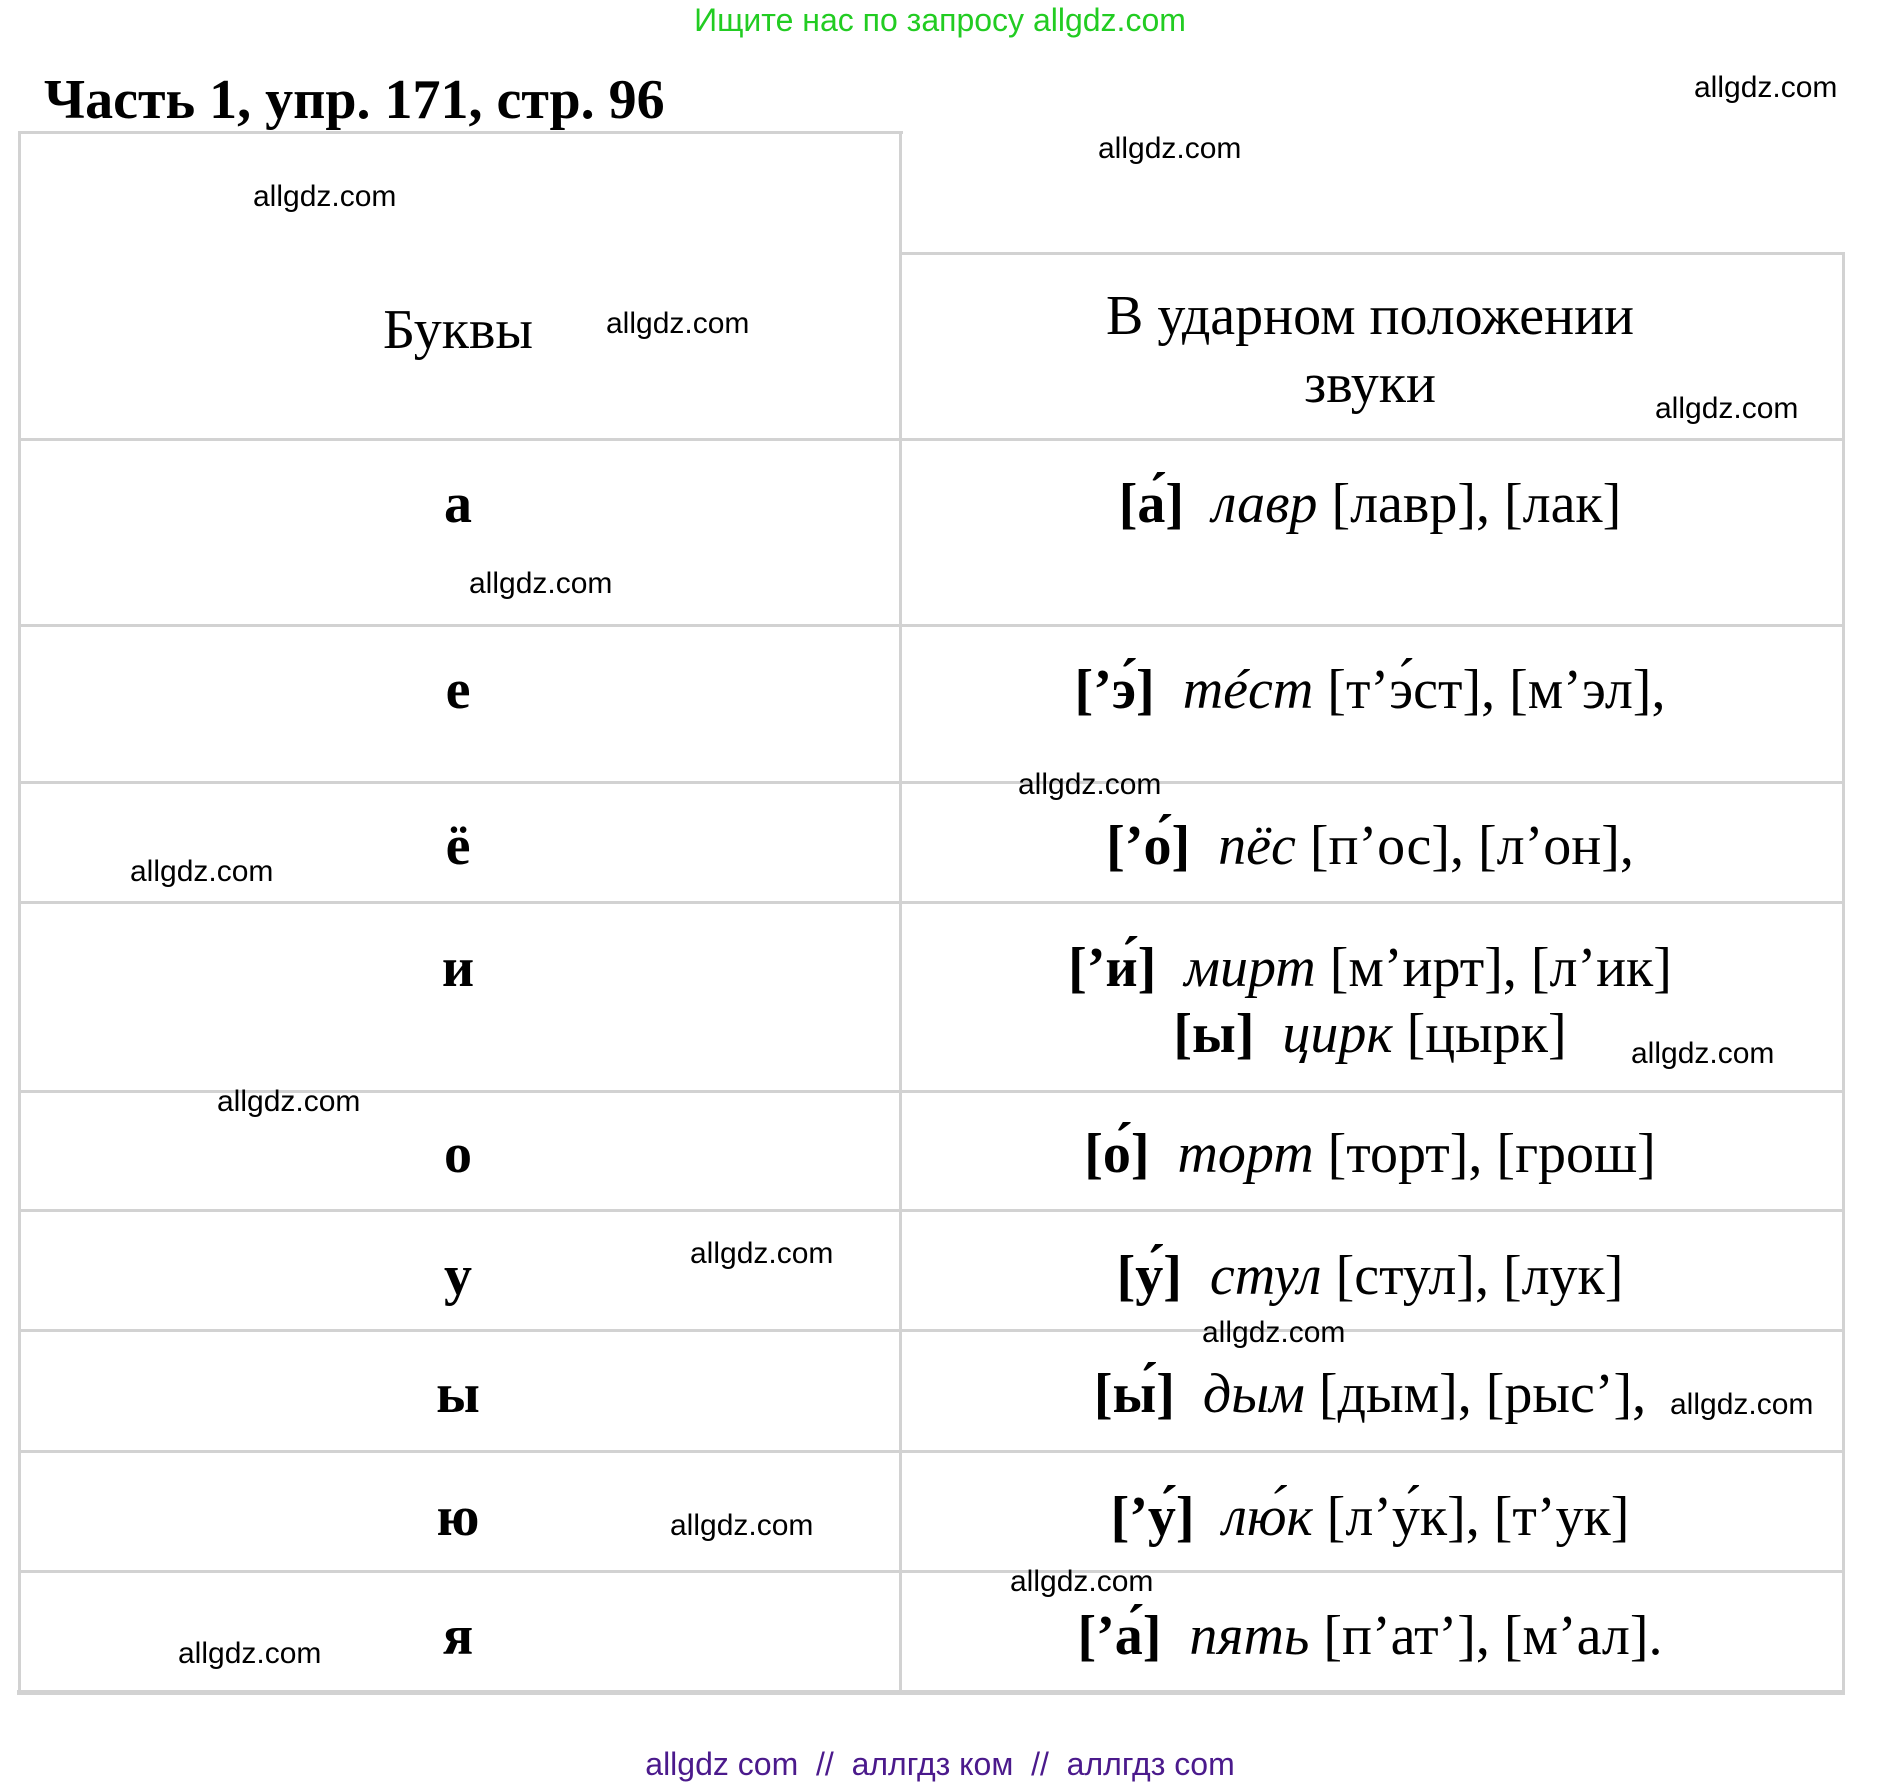  What do you see at coordinates (1372, 253) in the screenshot?
I see `table-border-top-right` at bounding box center [1372, 253].